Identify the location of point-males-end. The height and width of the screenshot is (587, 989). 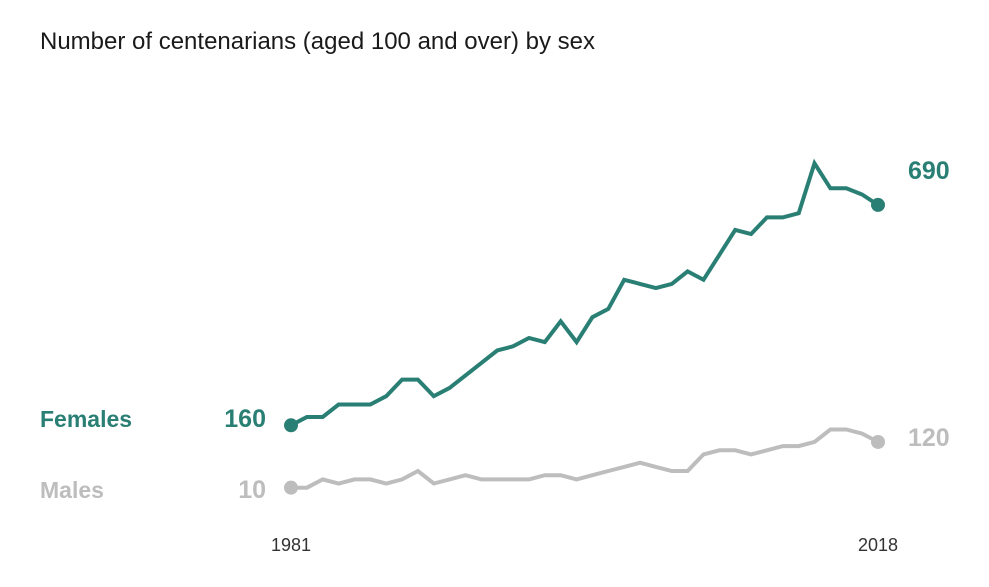
(878, 441).